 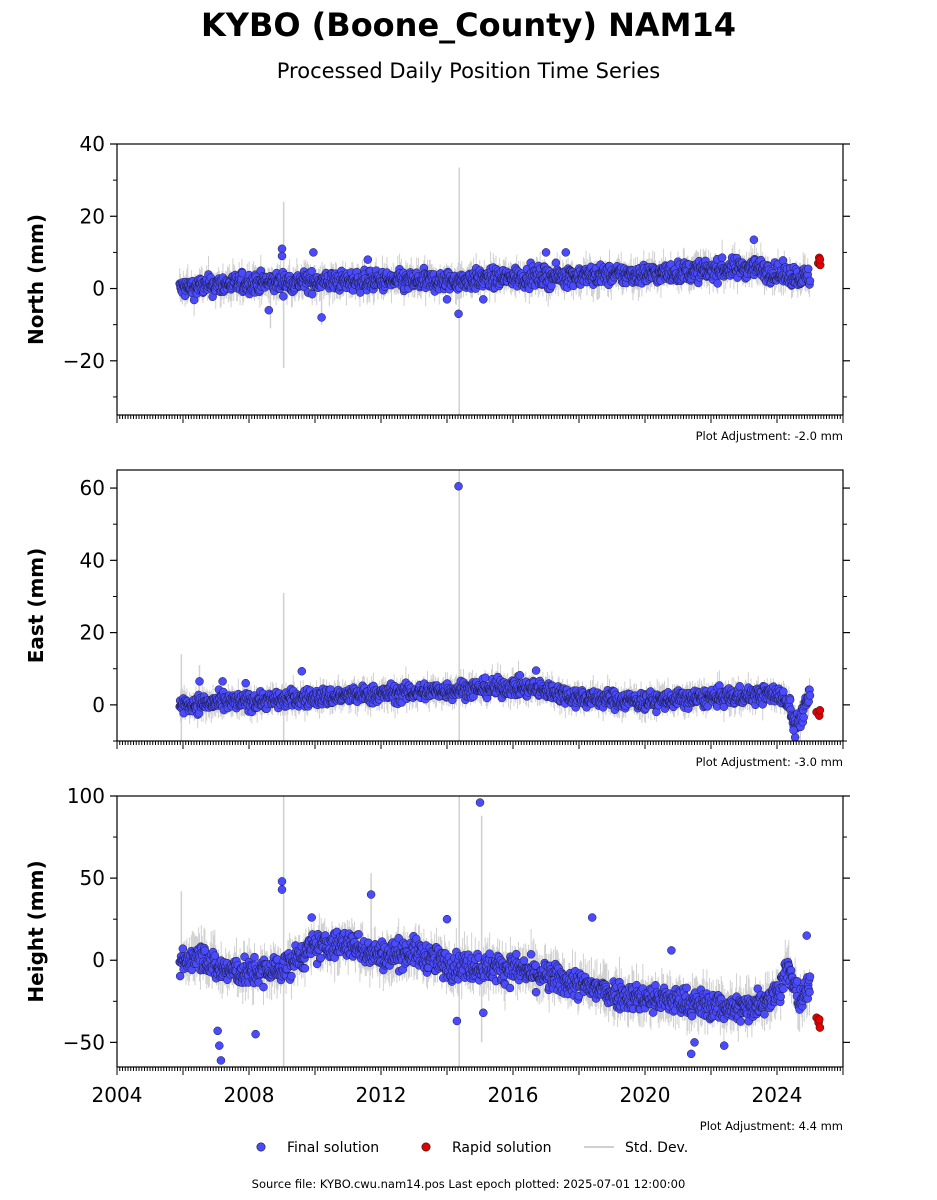 I want to click on east-ytick-label: 40, so click(x=92, y=560).